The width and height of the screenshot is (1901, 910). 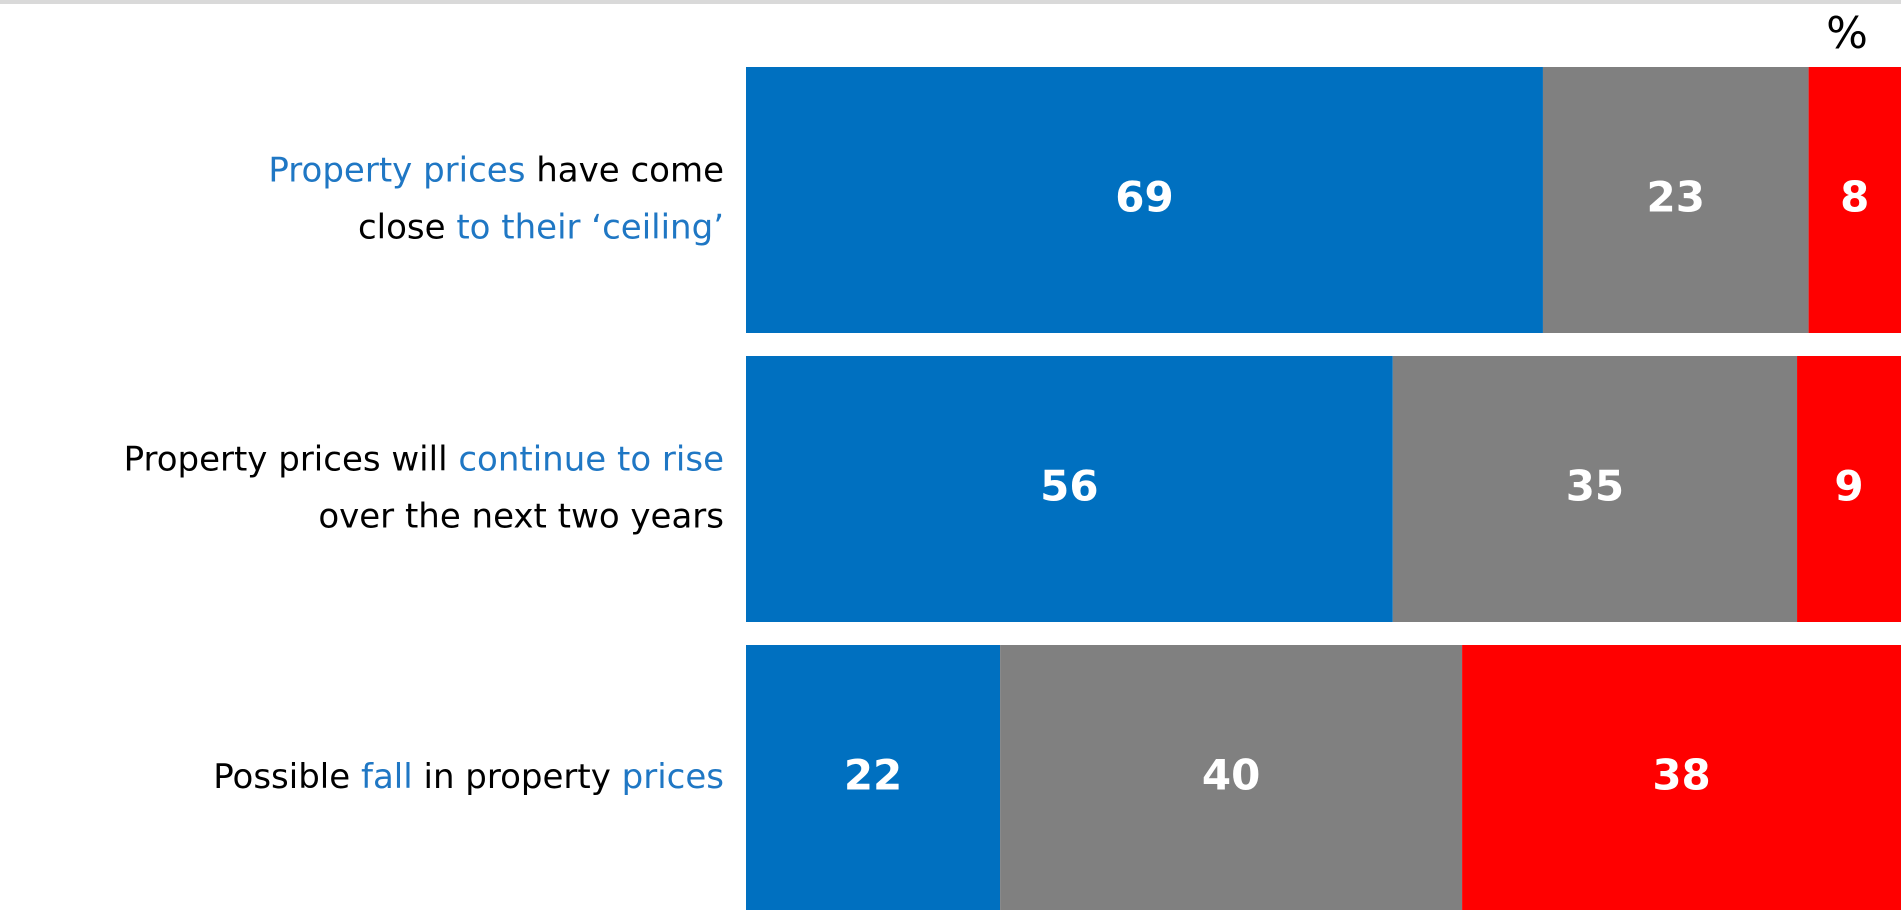 I want to click on category-label: Property prices have come, so click(x=496, y=170).